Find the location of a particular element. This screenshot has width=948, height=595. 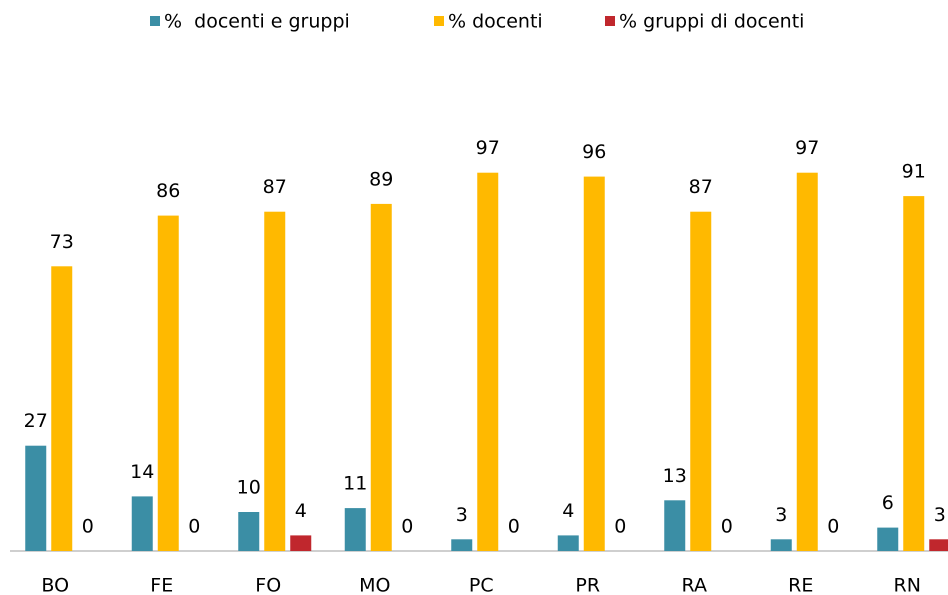

x-tick-label: RN is located at coordinates (907, 585).